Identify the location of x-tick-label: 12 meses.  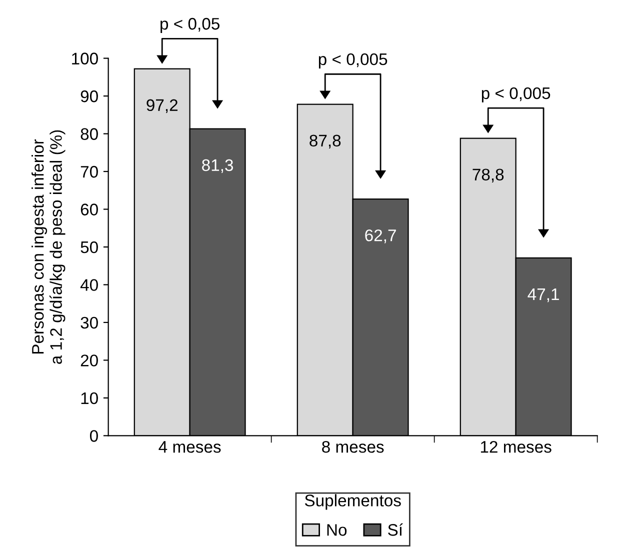
(516, 446).